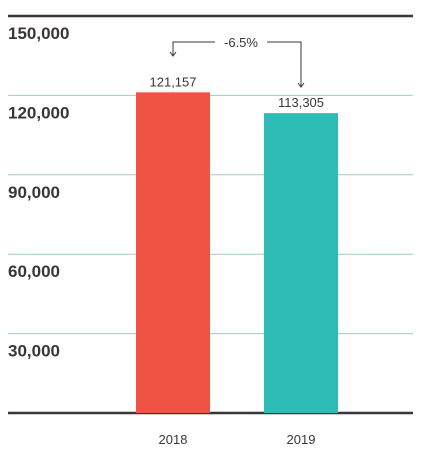  What do you see at coordinates (237, 439) in the screenshot?
I see `x-axis-ticks: 2018 2019` at bounding box center [237, 439].